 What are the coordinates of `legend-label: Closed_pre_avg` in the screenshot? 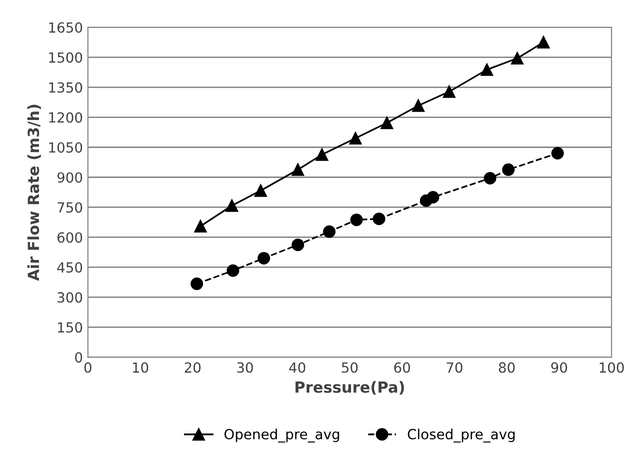 It's located at (461, 435).